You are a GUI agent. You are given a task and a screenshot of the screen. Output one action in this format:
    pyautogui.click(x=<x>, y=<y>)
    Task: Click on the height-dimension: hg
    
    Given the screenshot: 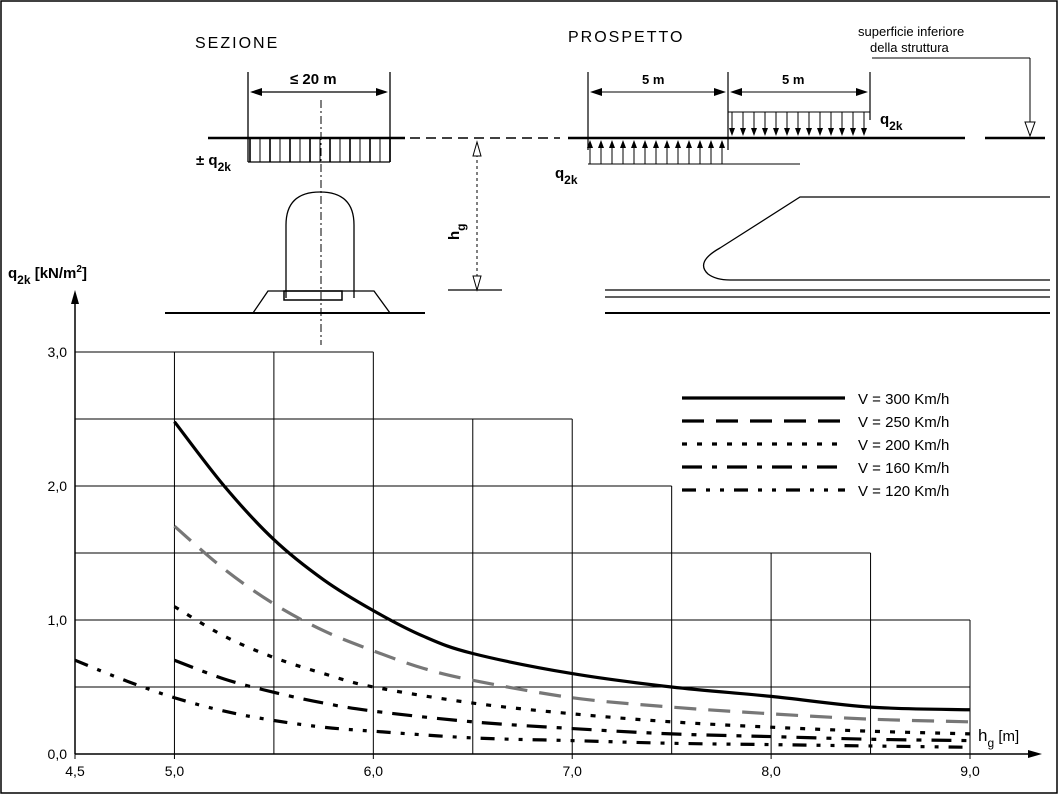 What is the action you would take?
    pyautogui.click(x=474, y=216)
    